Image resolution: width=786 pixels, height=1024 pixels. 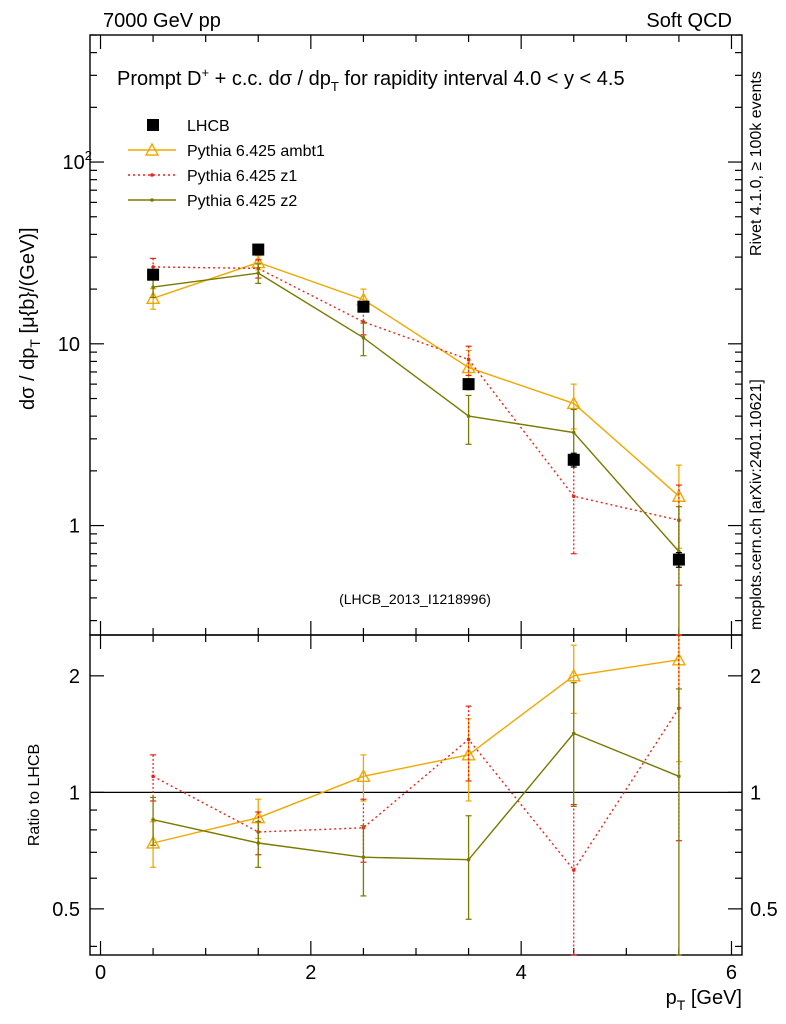 What do you see at coordinates (521, 973) in the screenshot?
I see `x-tick-label: 4` at bounding box center [521, 973].